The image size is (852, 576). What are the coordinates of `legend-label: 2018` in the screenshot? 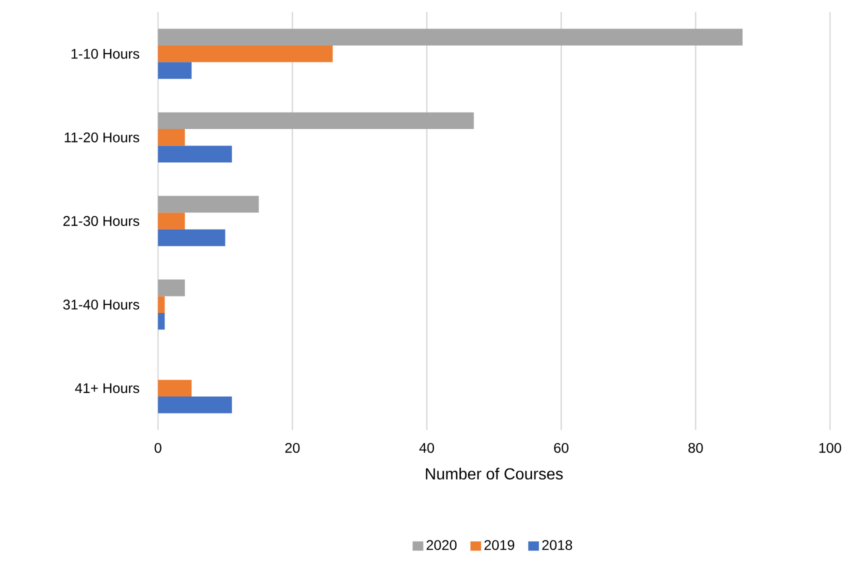 It's located at (557, 545).